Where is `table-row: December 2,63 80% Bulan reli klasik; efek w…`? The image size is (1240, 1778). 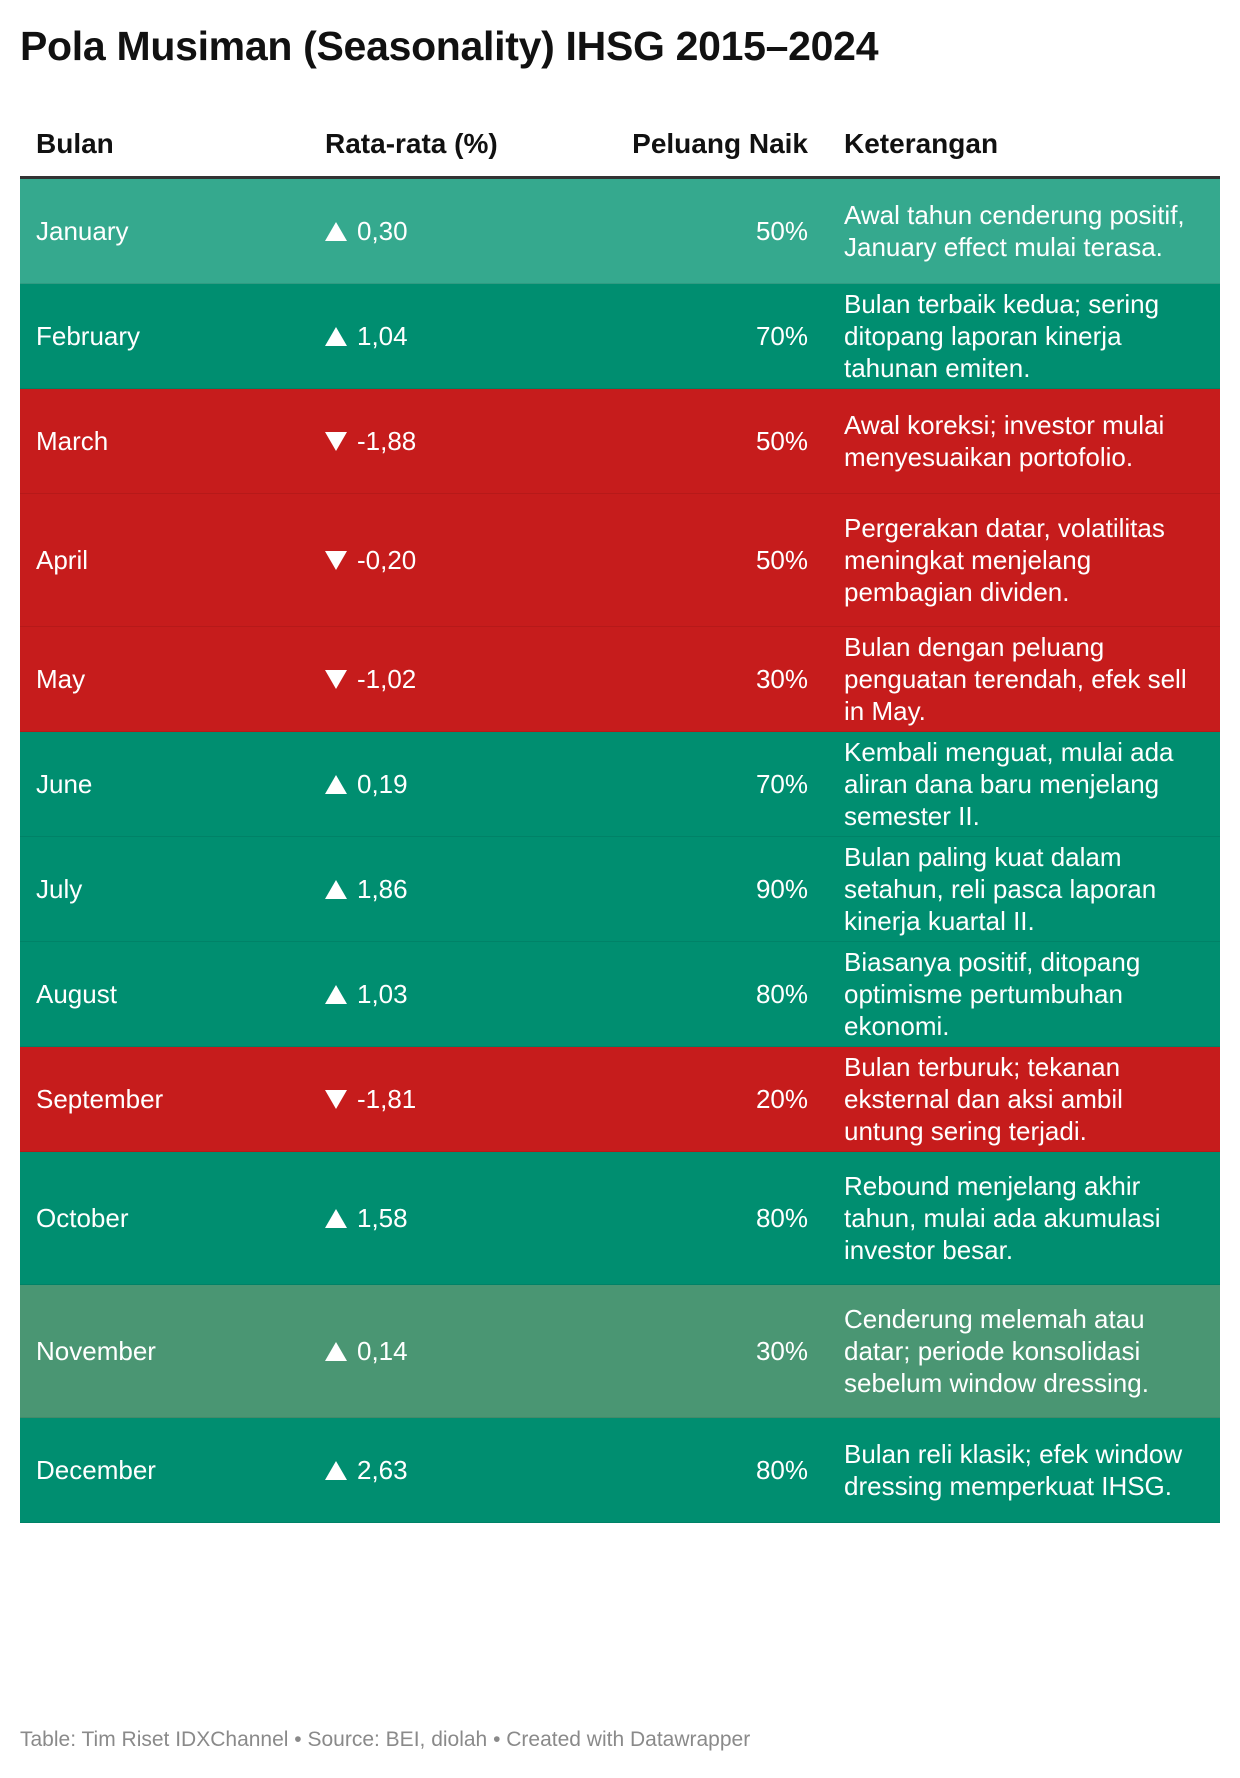 table-row: December 2,63 80% Bulan reli klasik; efek w… is located at coordinates (620, 1470).